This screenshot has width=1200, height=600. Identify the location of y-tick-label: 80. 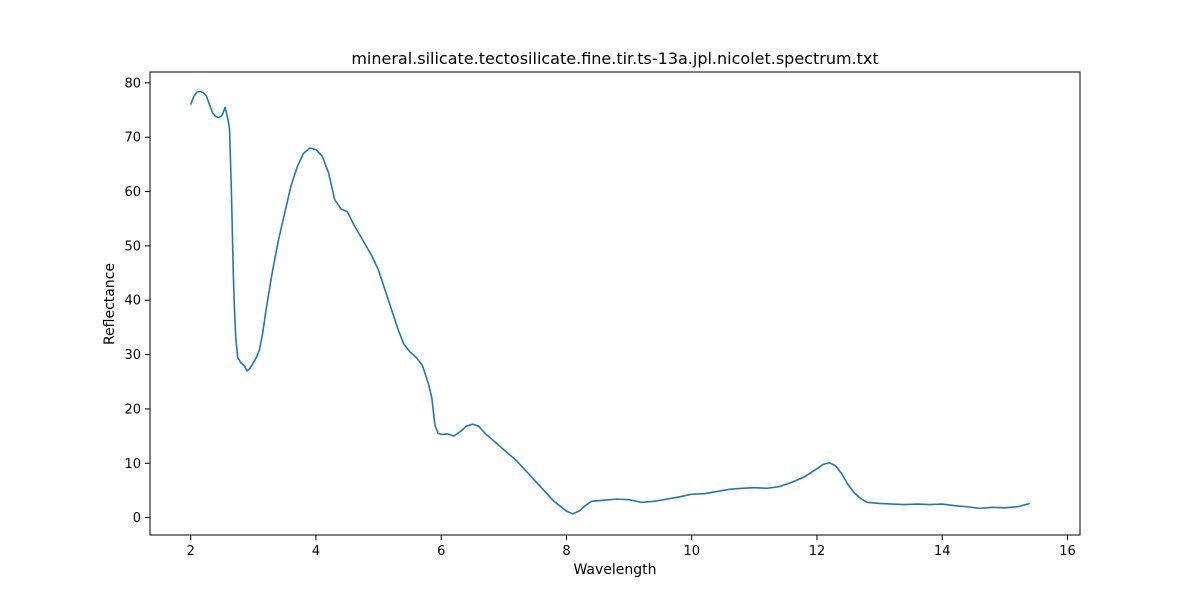
(132, 83).